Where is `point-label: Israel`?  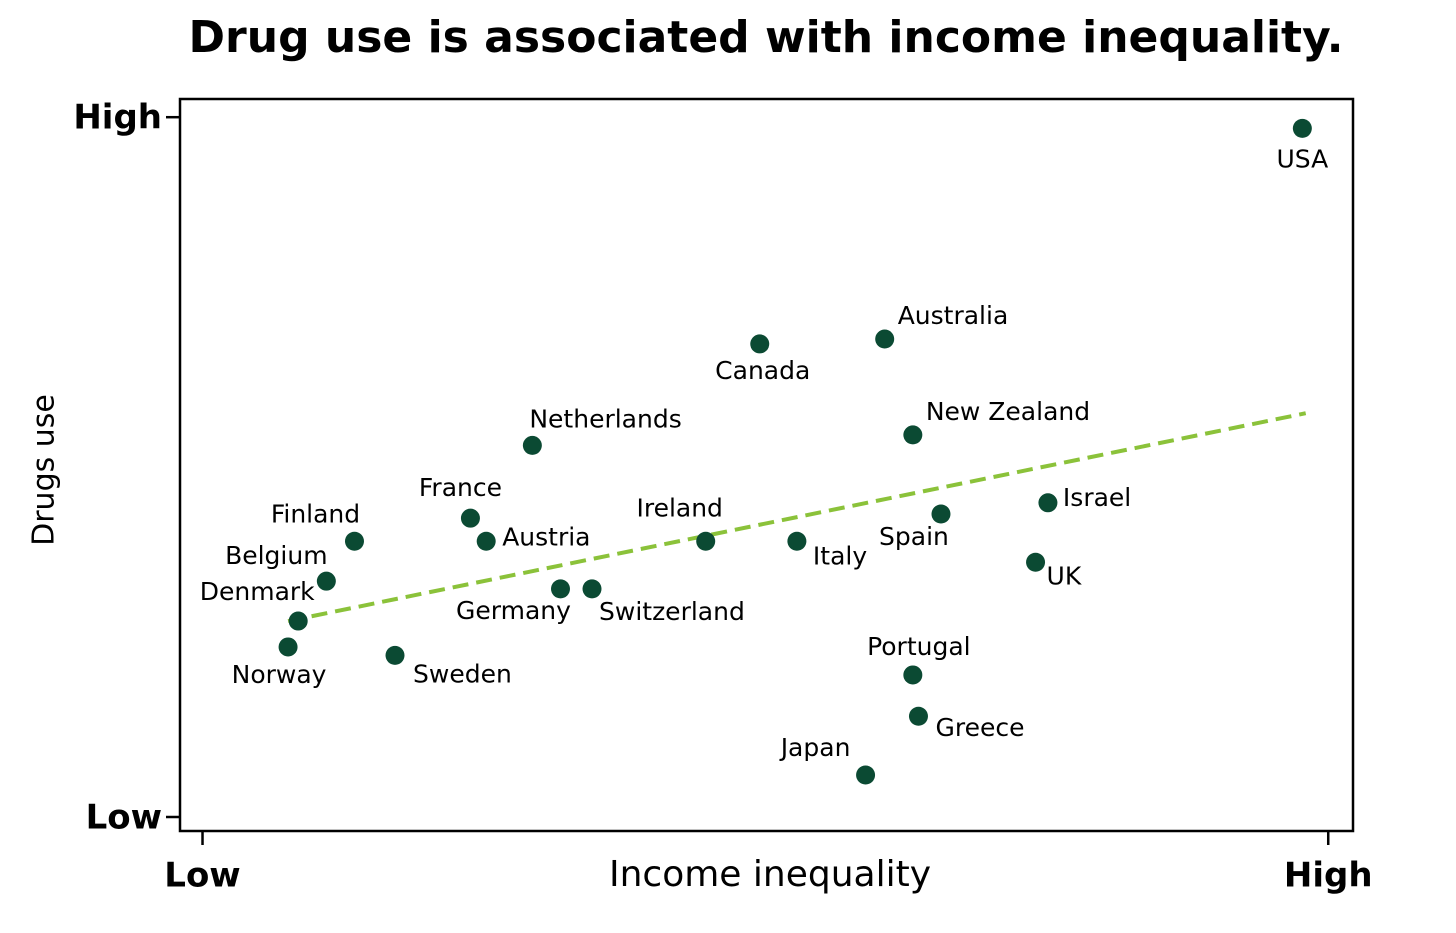 point-label: Israel is located at coordinates (1097, 497).